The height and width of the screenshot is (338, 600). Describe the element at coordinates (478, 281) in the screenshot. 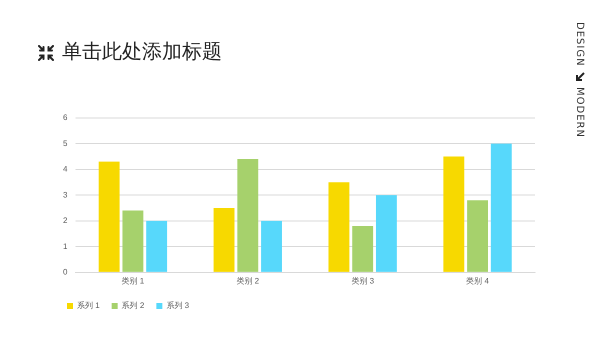

I see `x-tick-label: 类别 4` at that location.